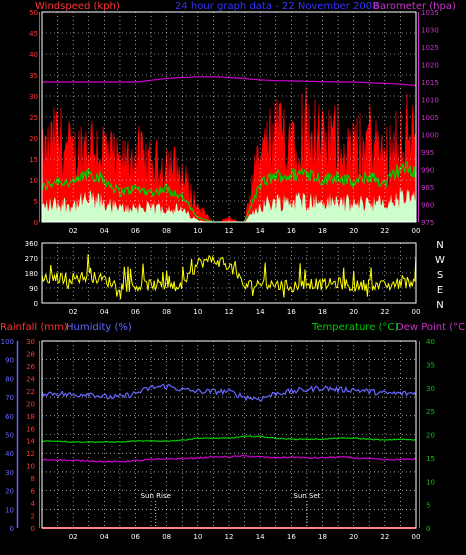  What do you see at coordinates (306, 496) in the screenshot?
I see `sunset-label: Sun Set` at bounding box center [306, 496].